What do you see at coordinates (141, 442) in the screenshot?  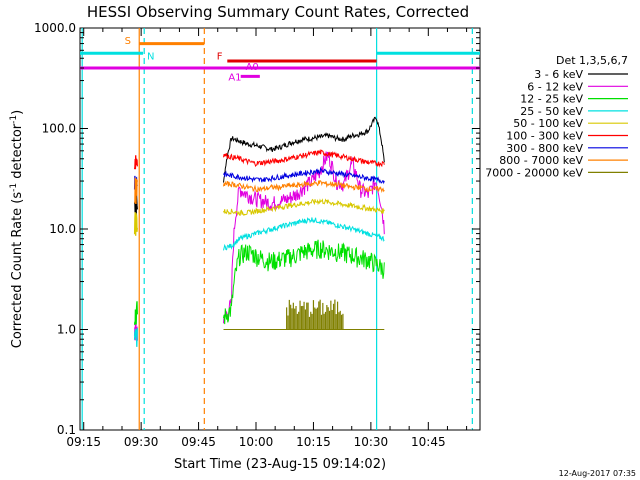 I see `x-tick-label: 09:30` at bounding box center [141, 442].